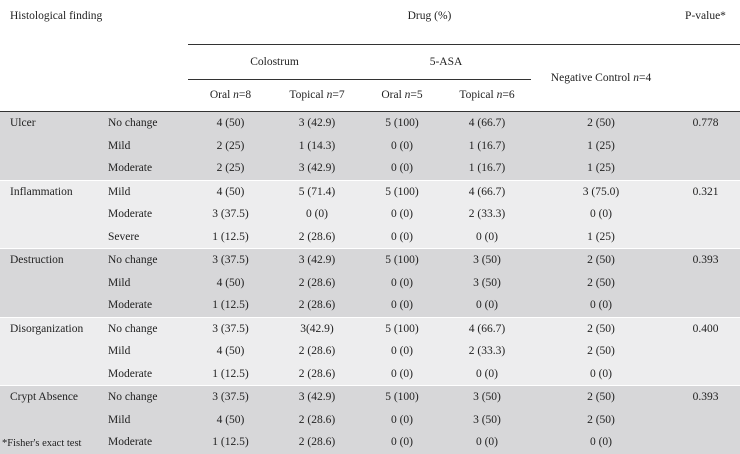 The width and height of the screenshot is (740, 454). What do you see at coordinates (487, 351) in the screenshot?
I see `data-cell: 2 (33.3)` at bounding box center [487, 351].